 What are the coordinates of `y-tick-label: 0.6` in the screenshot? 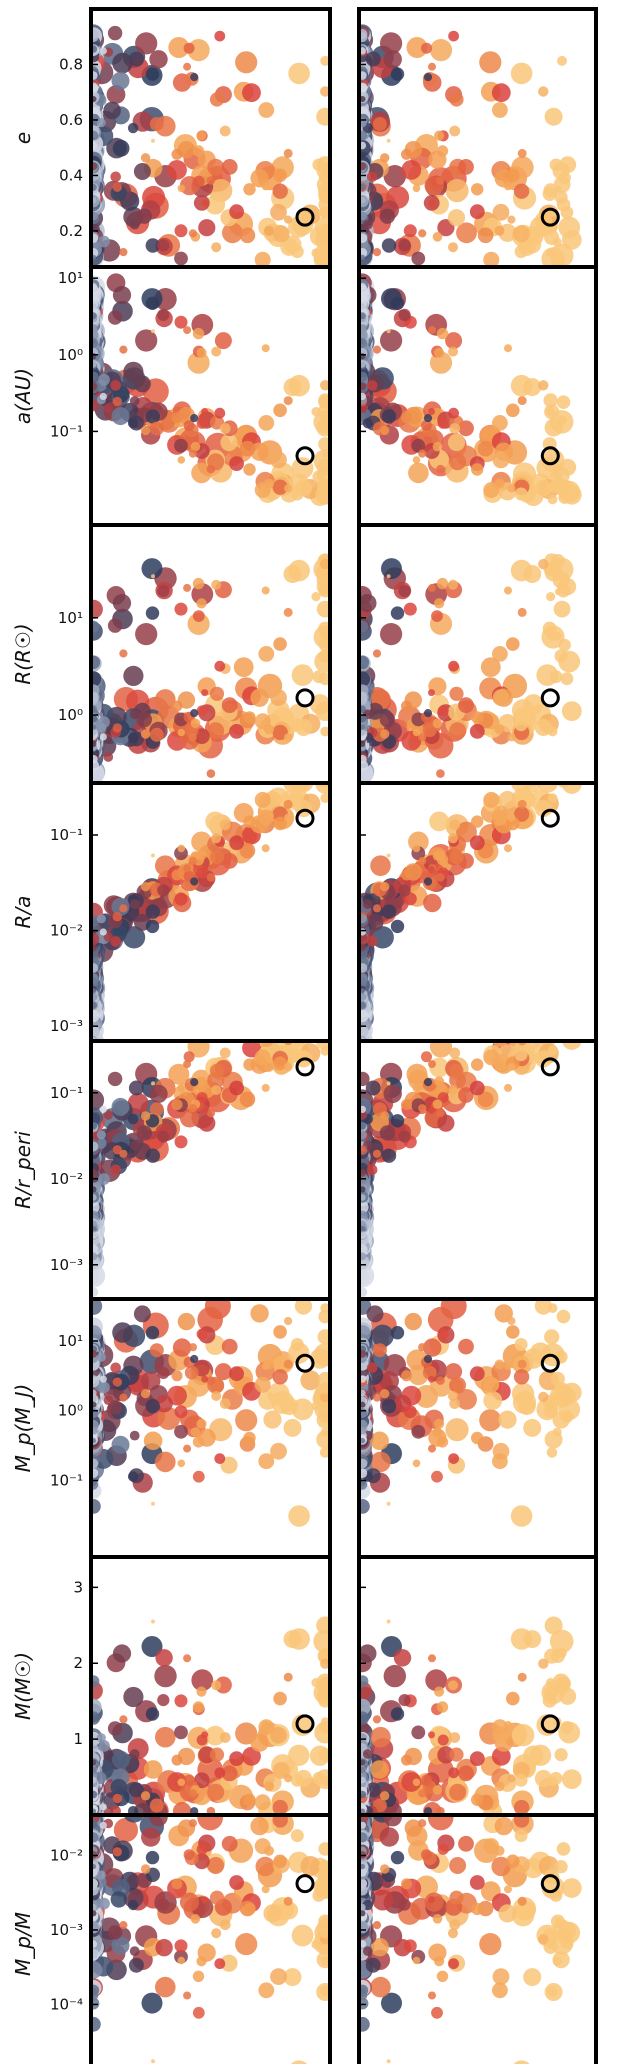 It's located at (71, 120).